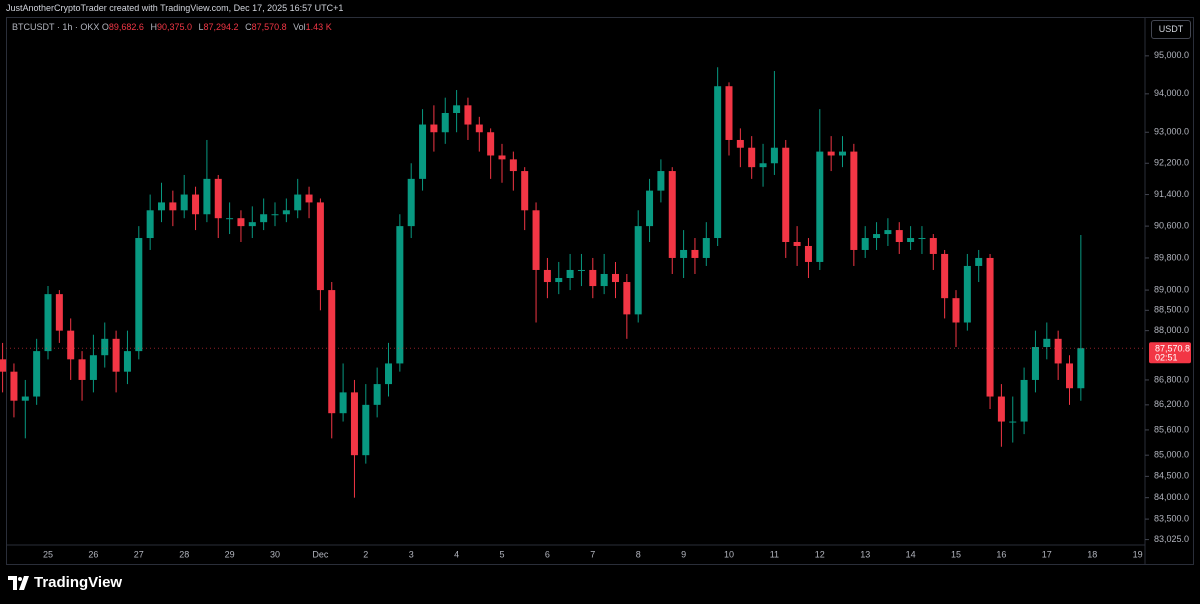 This screenshot has height=604, width=1200. Describe the element at coordinates (78, 582) in the screenshot. I see `brand-name: TradingView` at that location.